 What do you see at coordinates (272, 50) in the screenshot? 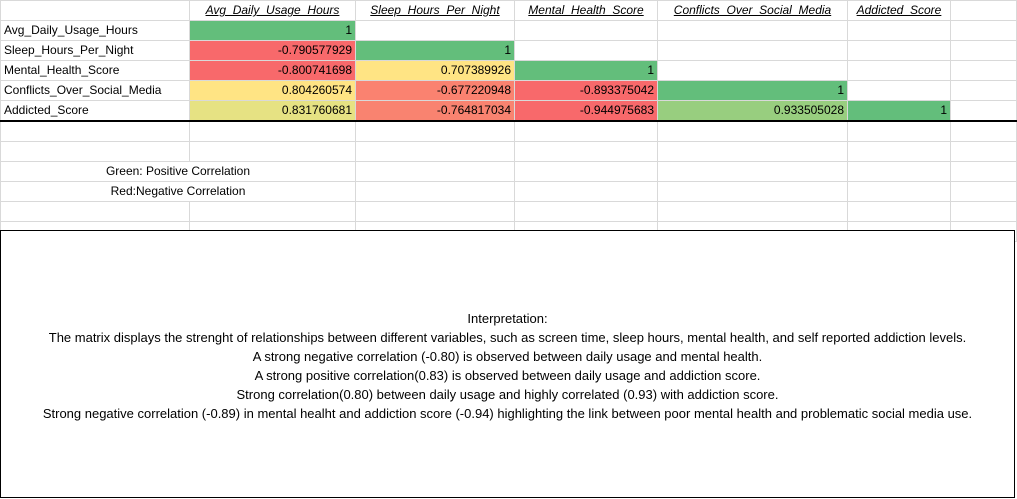
I see `matrix-cell: -0.790577929` at bounding box center [272, 50].